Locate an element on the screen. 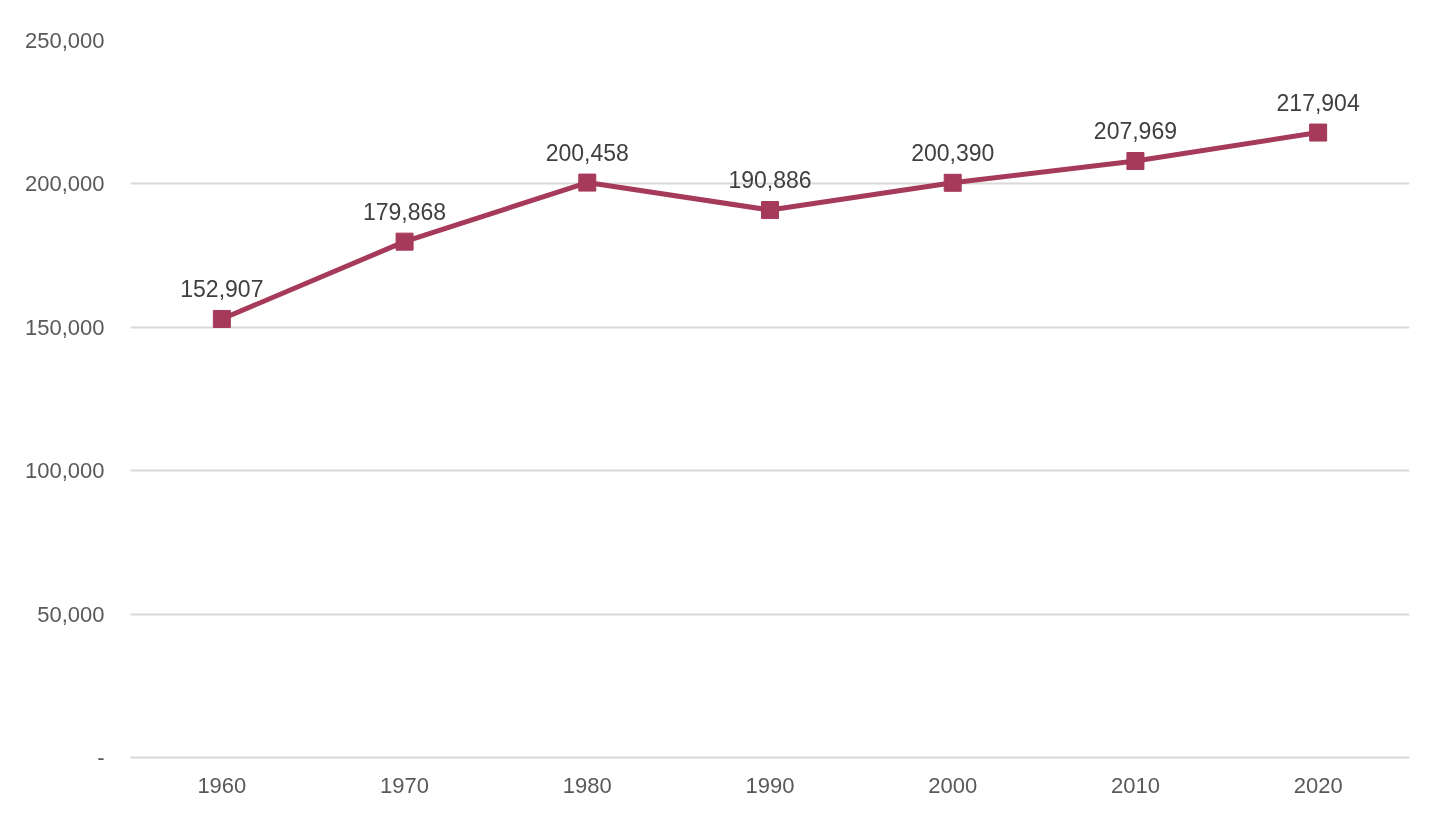 The image size is (1447, 822). x-tick-label: 1990 is located at coordinates (770, 785).